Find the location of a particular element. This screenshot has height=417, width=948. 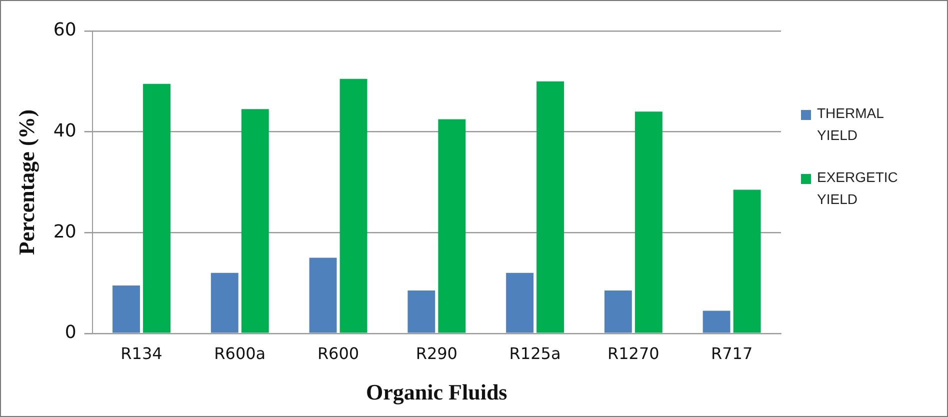

y-axis-title: Percentage (%) is located at coordinates (26, 182).